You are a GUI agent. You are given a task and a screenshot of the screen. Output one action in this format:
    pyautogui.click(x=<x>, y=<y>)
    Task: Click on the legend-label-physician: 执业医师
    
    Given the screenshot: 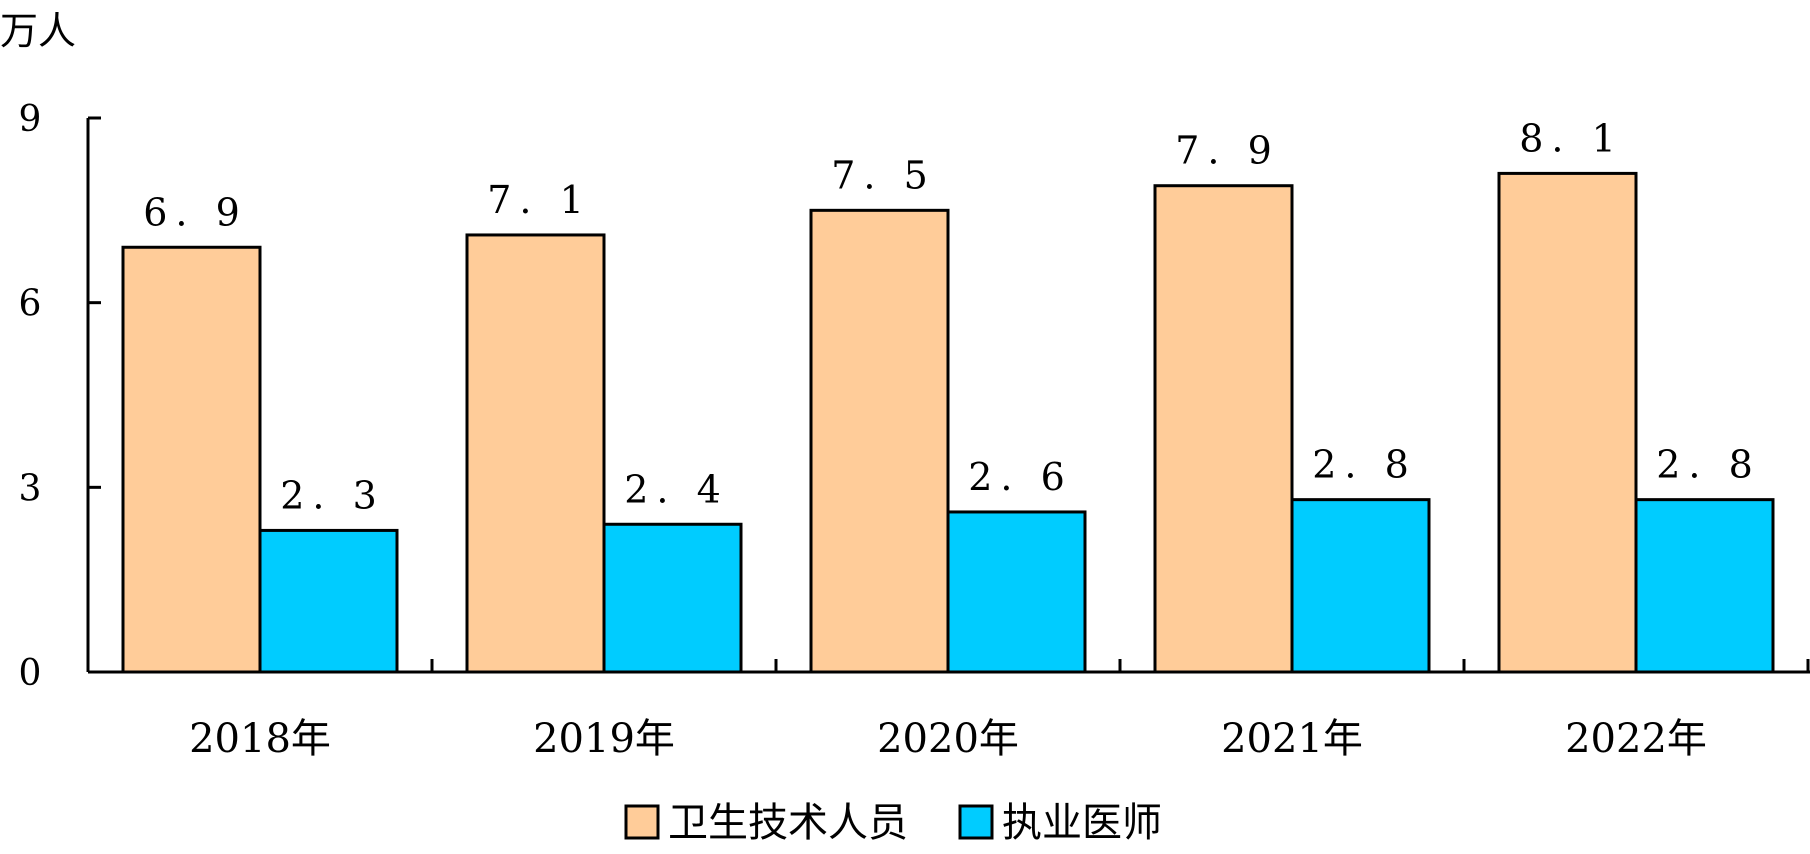 What is the action you would take?
    pyautogui.click(x=1082, y=823)
    